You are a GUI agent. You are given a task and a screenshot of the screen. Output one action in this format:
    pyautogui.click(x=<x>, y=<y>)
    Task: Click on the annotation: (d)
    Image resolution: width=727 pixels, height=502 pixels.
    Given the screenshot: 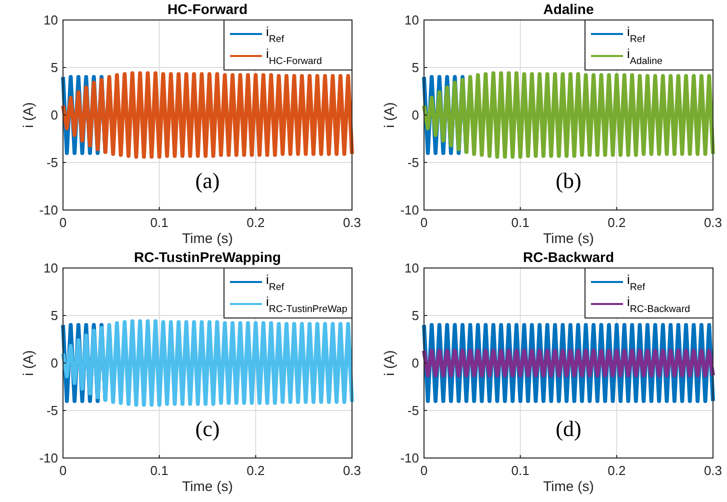 What is the action you would take?
    pyautogui.click(x=569, y=428)
    